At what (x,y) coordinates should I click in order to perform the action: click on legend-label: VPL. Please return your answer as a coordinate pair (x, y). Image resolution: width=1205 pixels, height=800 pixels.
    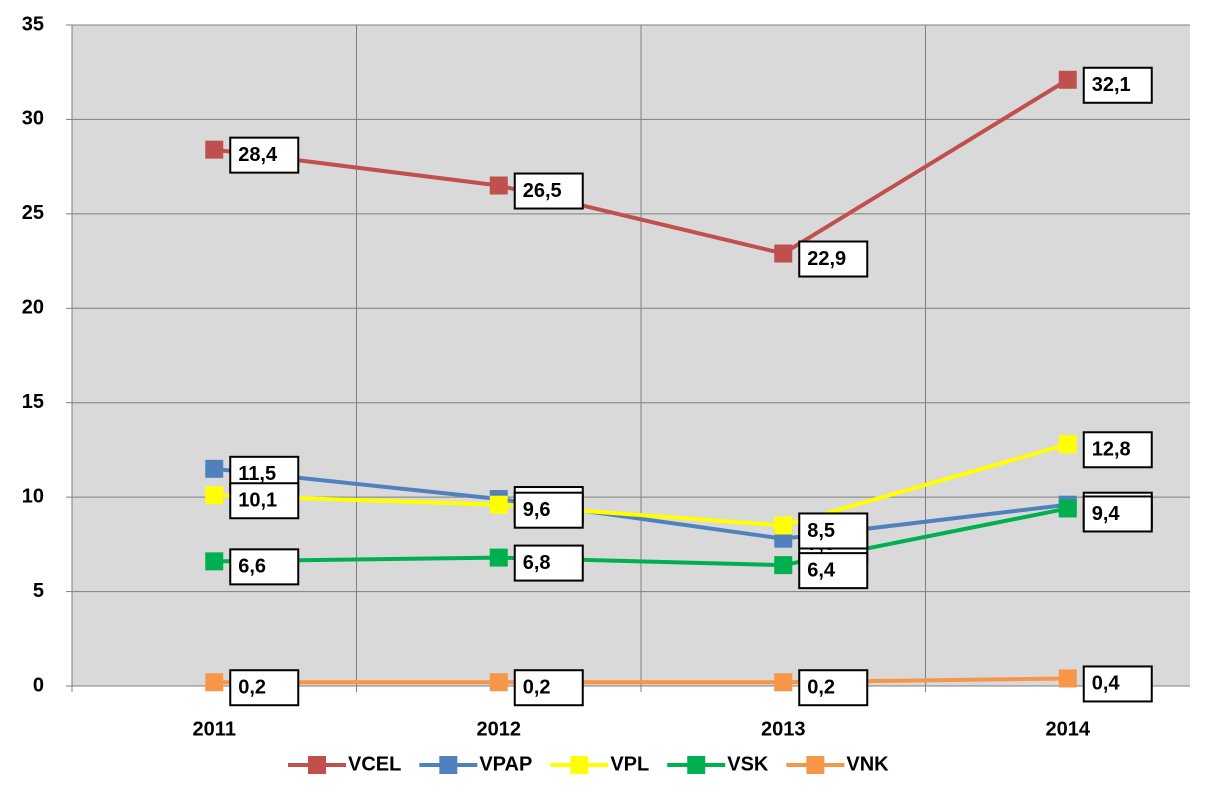
    Looking at the image, I should click on (629, 764).